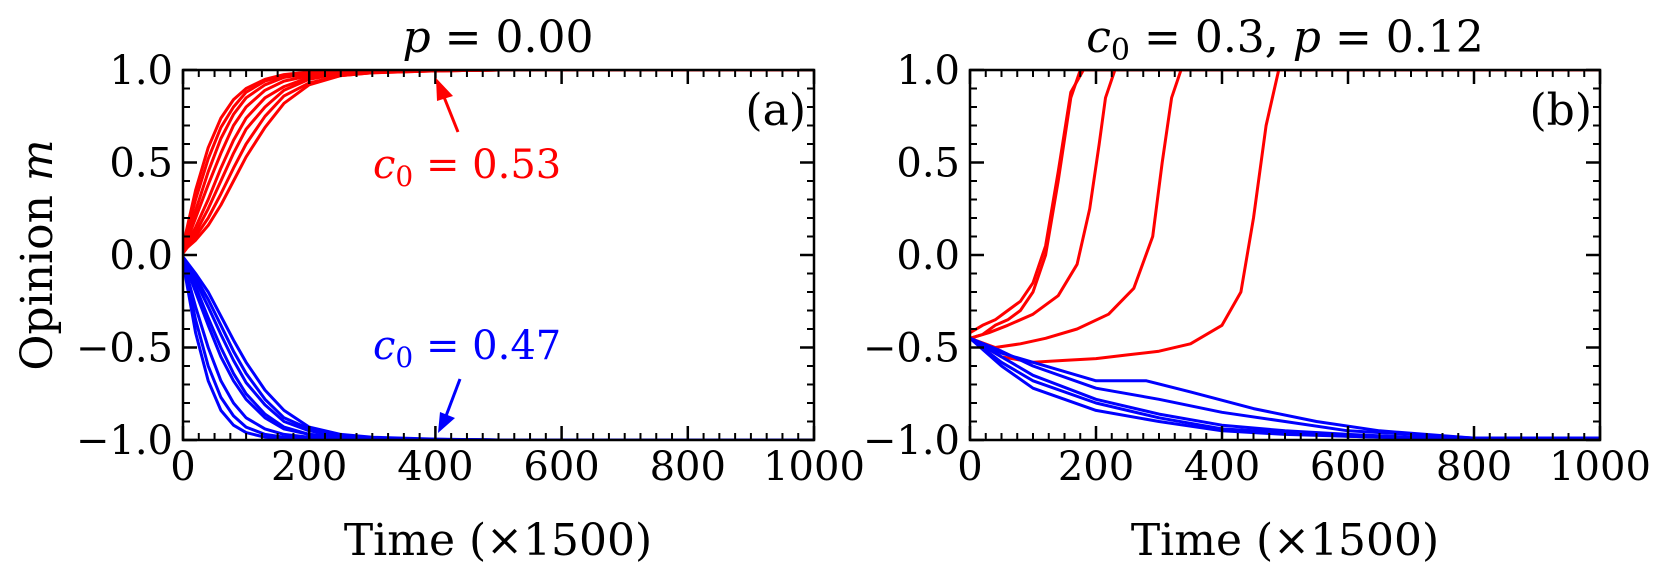 The height and width of the screenshot is (581, 1661). I want to click on x-tick-label-b: 200, so click(1096, 467).